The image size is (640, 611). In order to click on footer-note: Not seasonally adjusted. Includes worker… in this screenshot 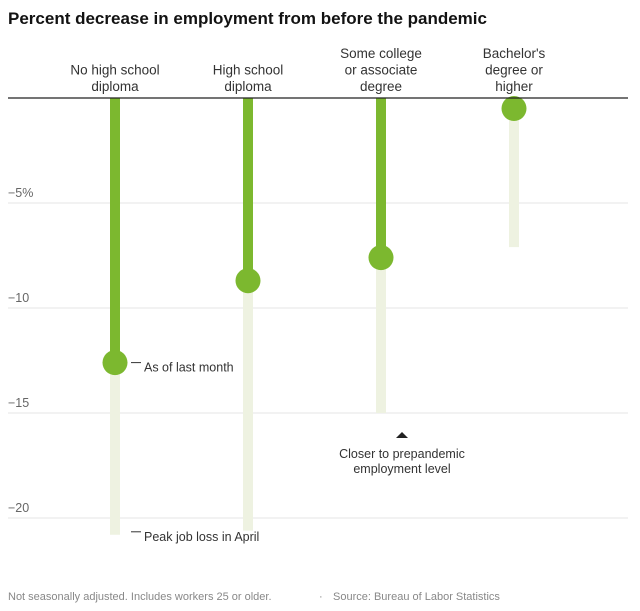, I will do `click(140, 597)`.